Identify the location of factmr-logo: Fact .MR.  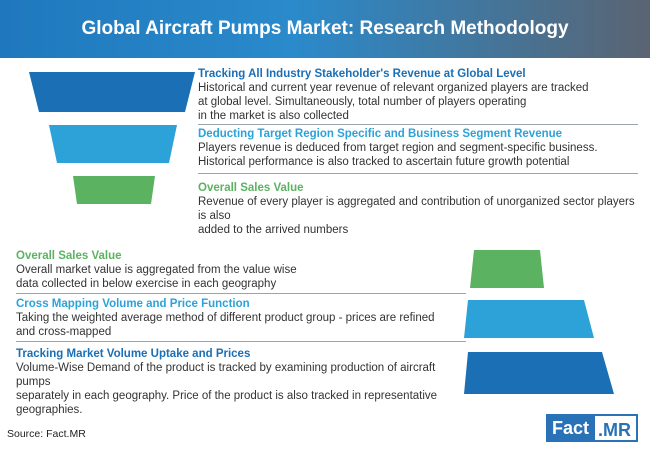
(592, 428).